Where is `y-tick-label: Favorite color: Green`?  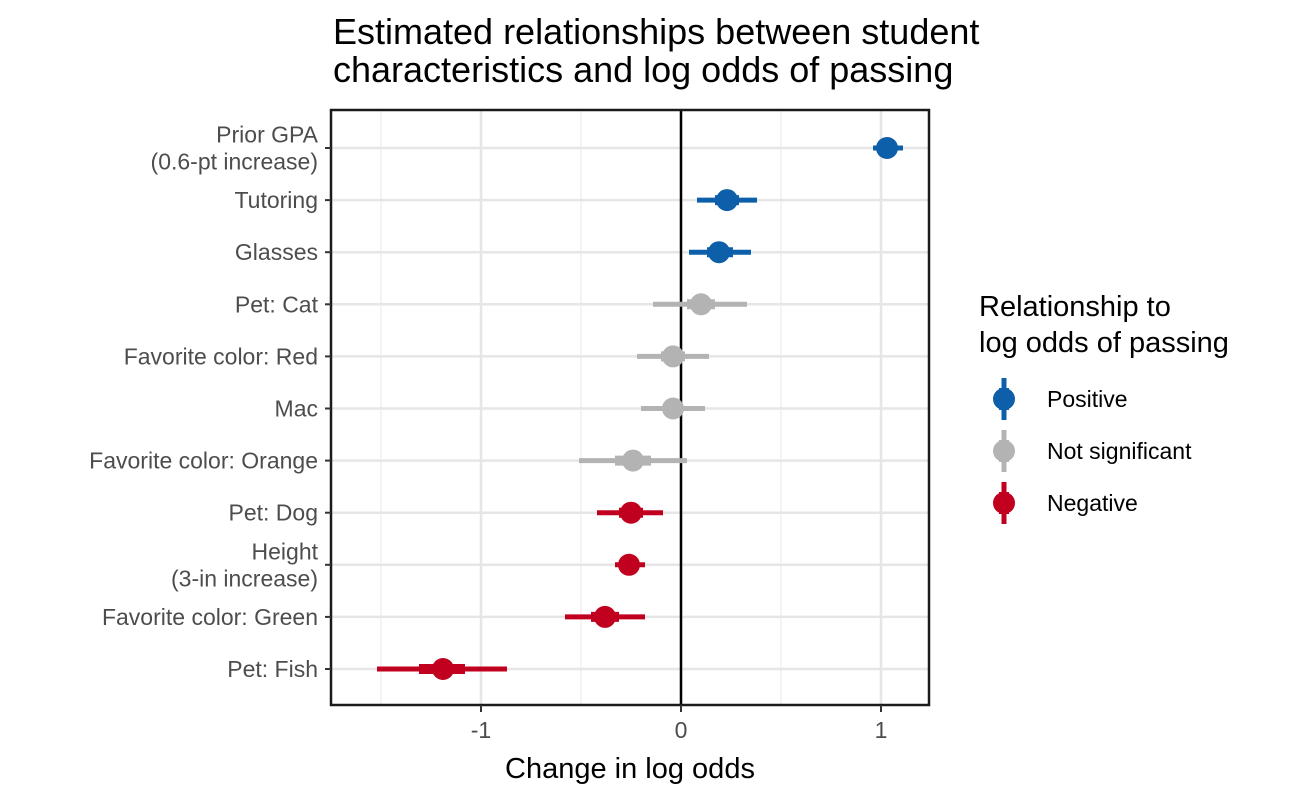 y-tick-label: Favorite color: Green is located at coordinates (210, 617).